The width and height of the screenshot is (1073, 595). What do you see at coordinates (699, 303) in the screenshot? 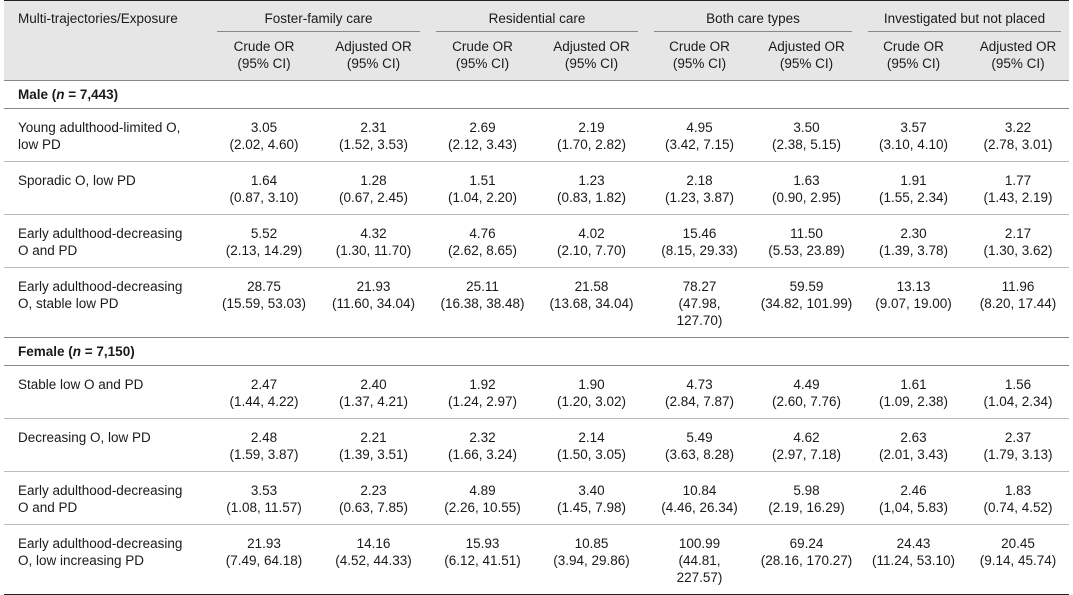
I see `or-cell: 78.27 (47.98, 127.70)` at bounding box center [699, 303].